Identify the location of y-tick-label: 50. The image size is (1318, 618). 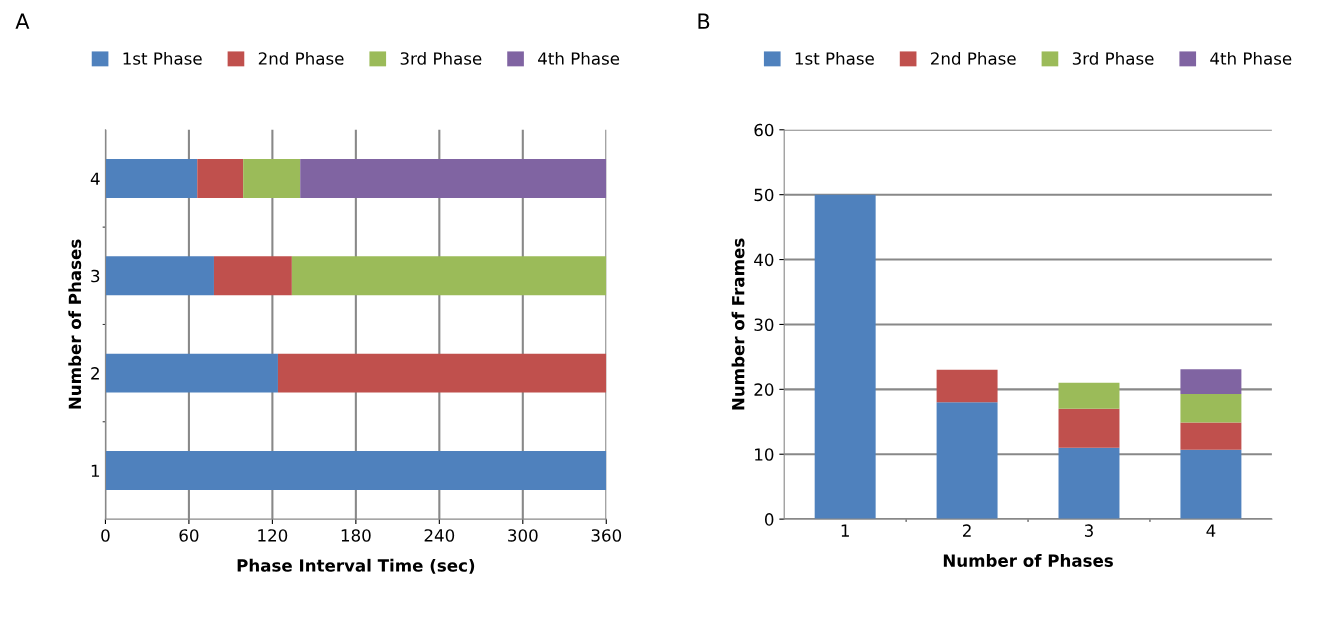
(764, 195).